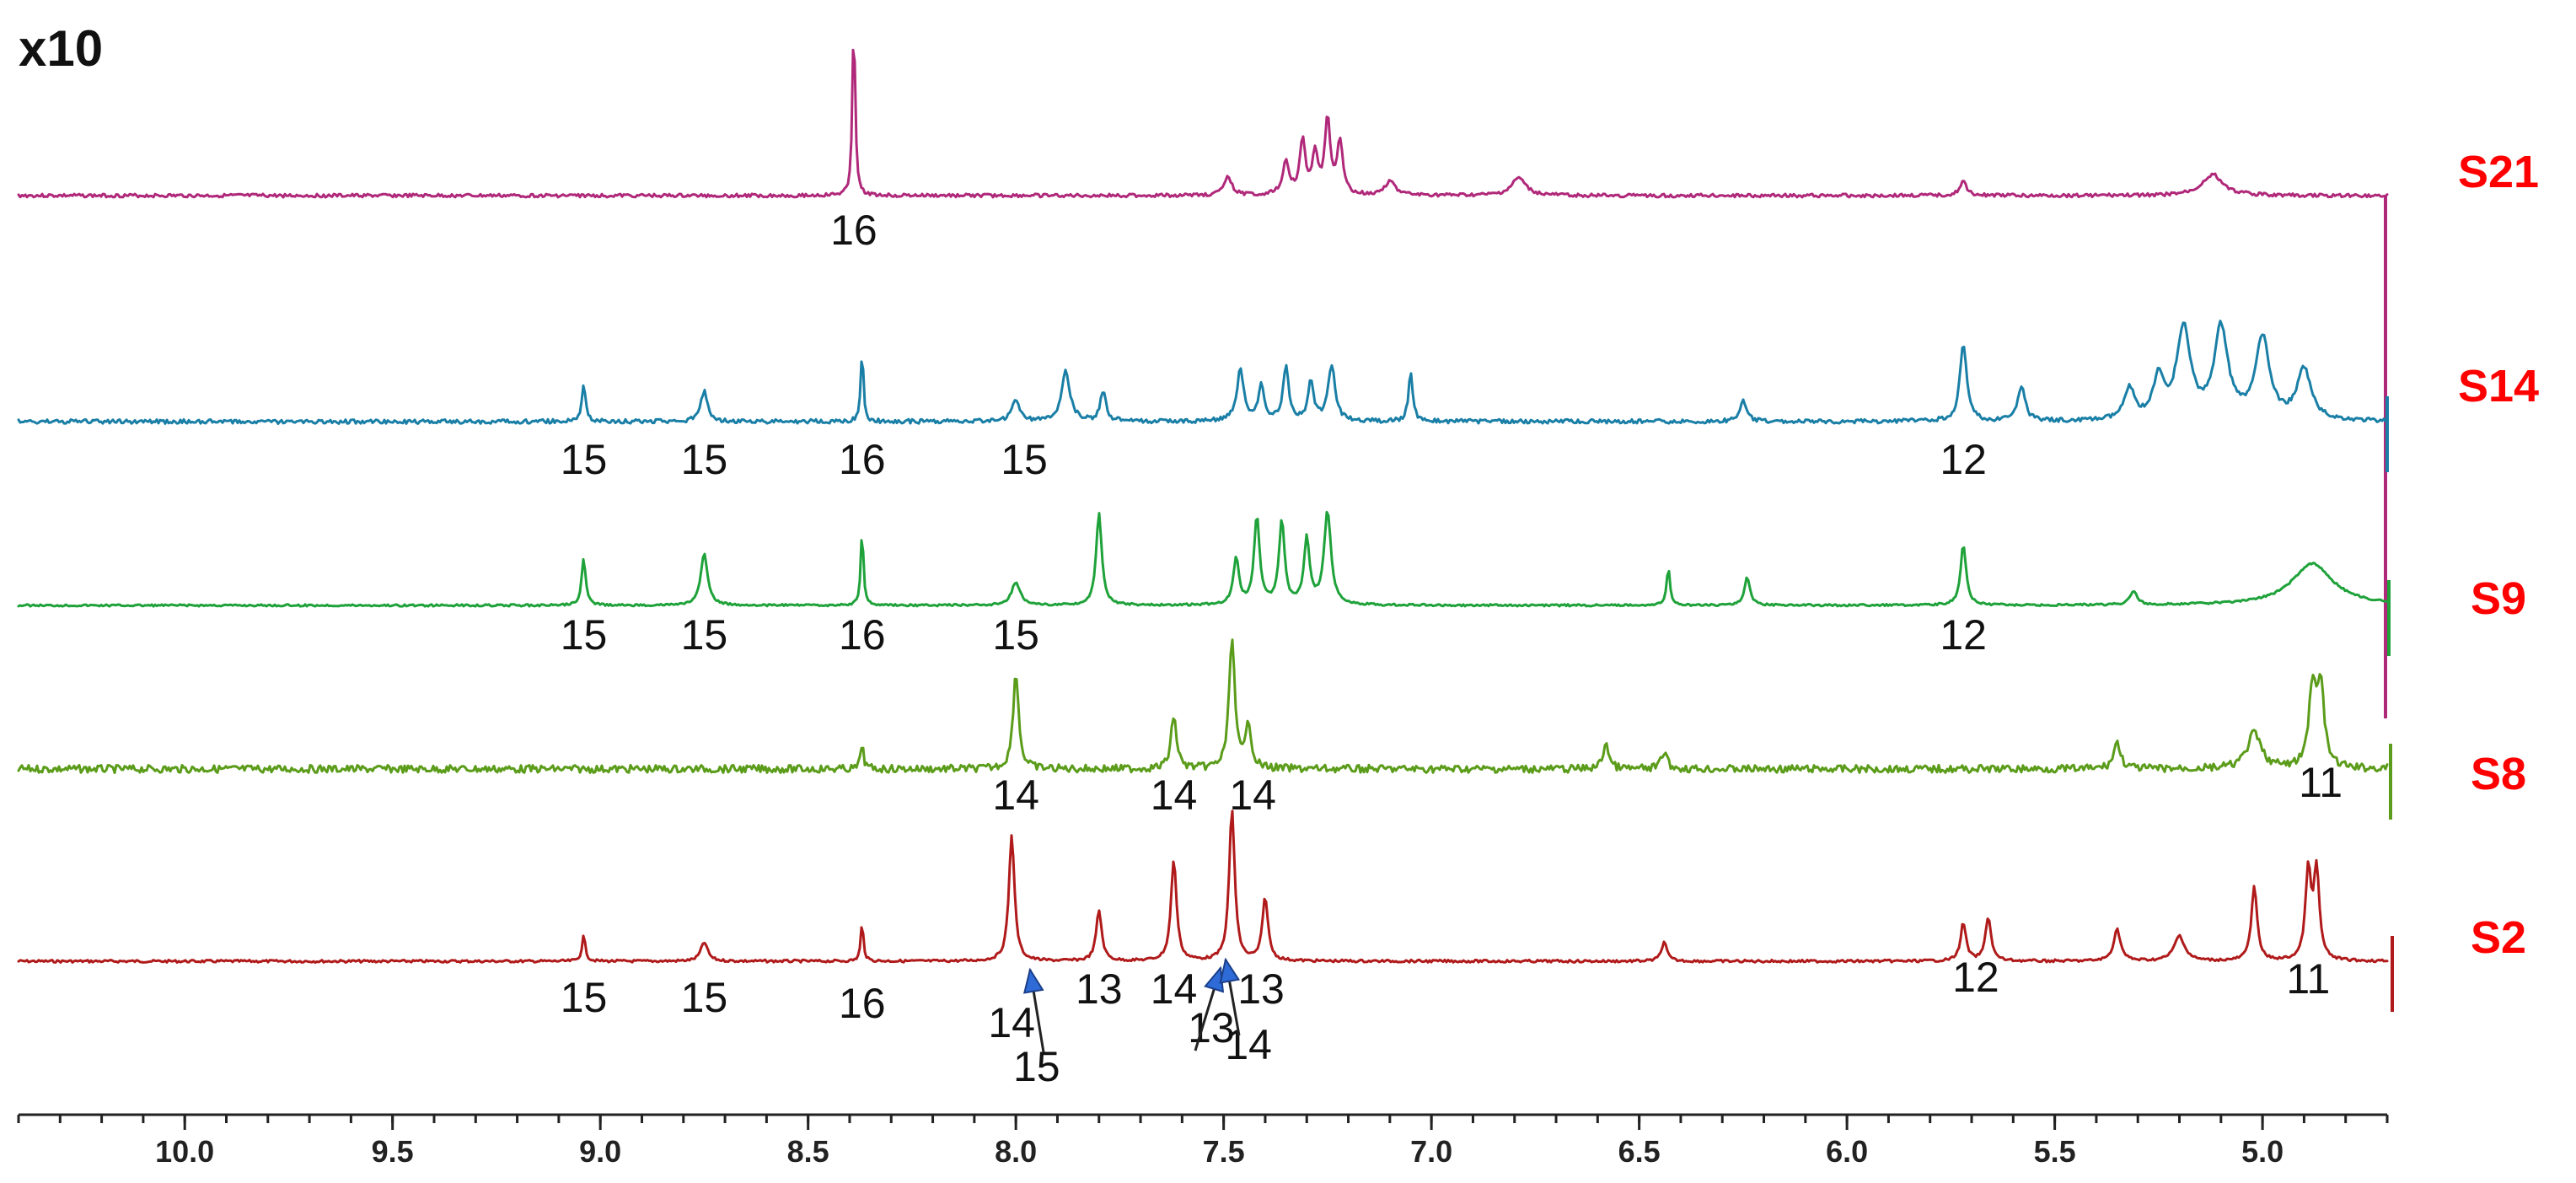 The height and width of the screenshot is (1183, 2576). What do you see at coordinates (1975, 977) in the screenshot?
I see `peak-label-s2-10: 12` at bounding box center [1975, 977].